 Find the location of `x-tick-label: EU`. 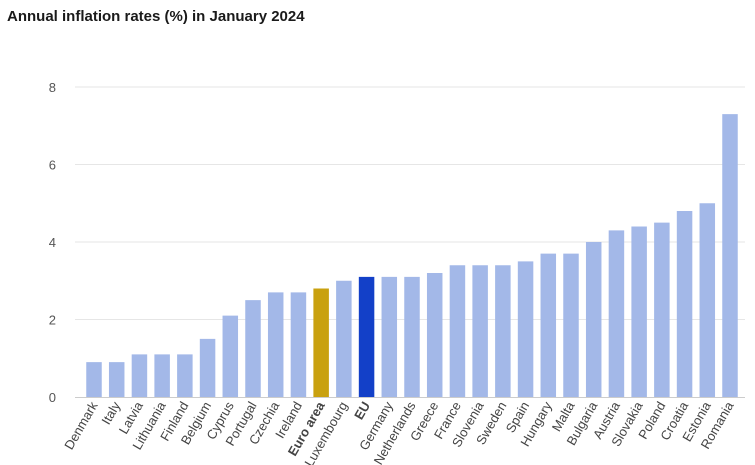

x-tick-label: EU is located at coordinates (362, 410).